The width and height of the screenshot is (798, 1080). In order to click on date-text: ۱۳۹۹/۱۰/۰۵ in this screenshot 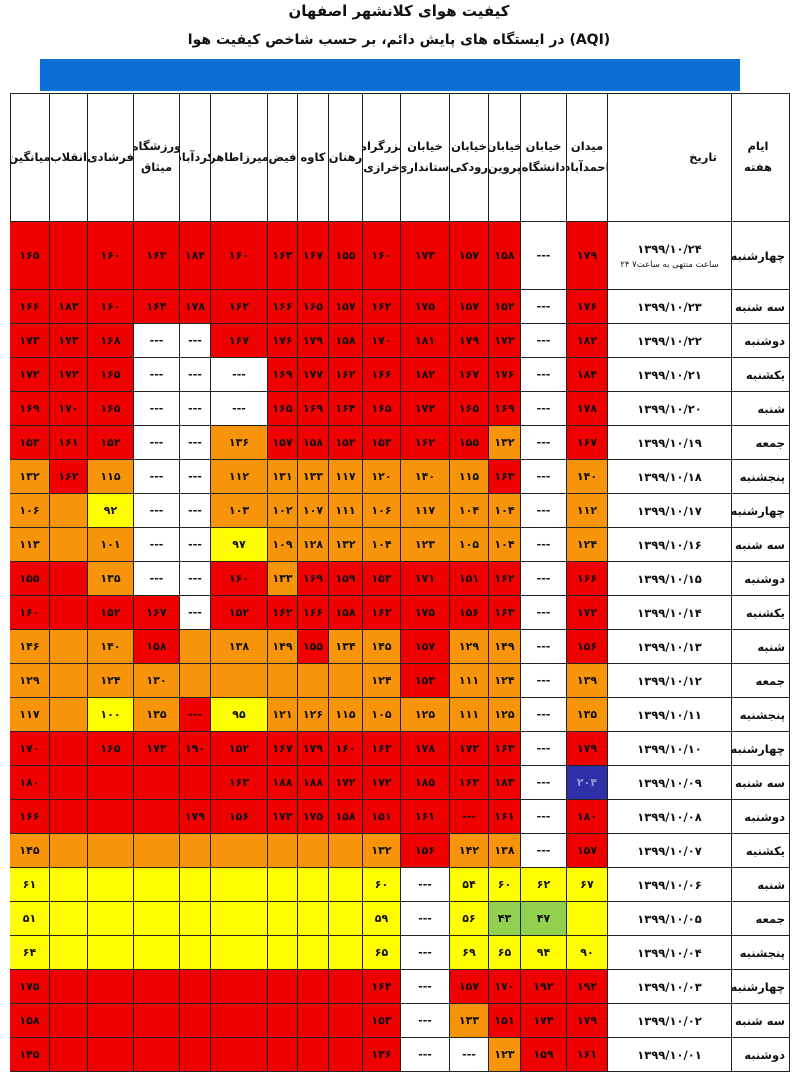, I will do `click(669, 918)`.